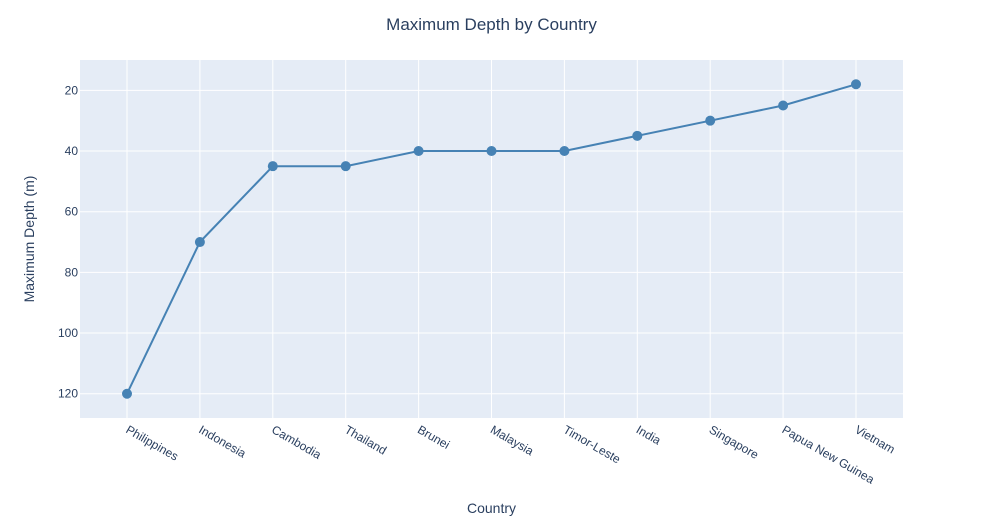  What do you see at coordinates (199, 242) in the screenshot?
I see `data-point-indonesia` at bounding box center [199, 242].